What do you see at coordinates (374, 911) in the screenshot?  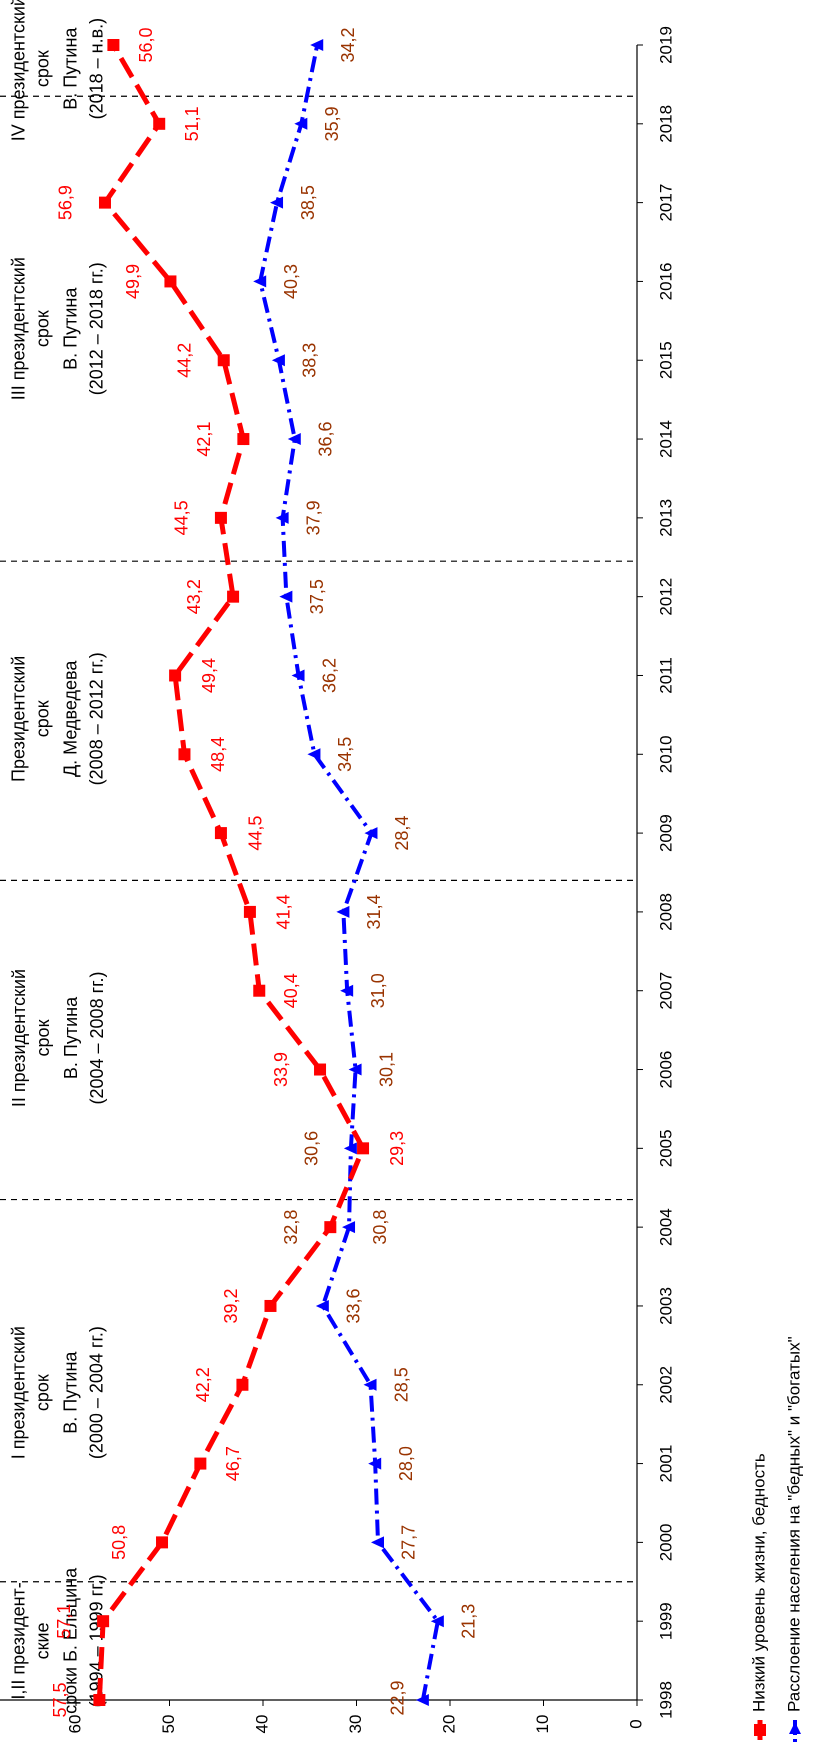 I see `inequality-data-label: 31,4` at bounding box center [374, 911].